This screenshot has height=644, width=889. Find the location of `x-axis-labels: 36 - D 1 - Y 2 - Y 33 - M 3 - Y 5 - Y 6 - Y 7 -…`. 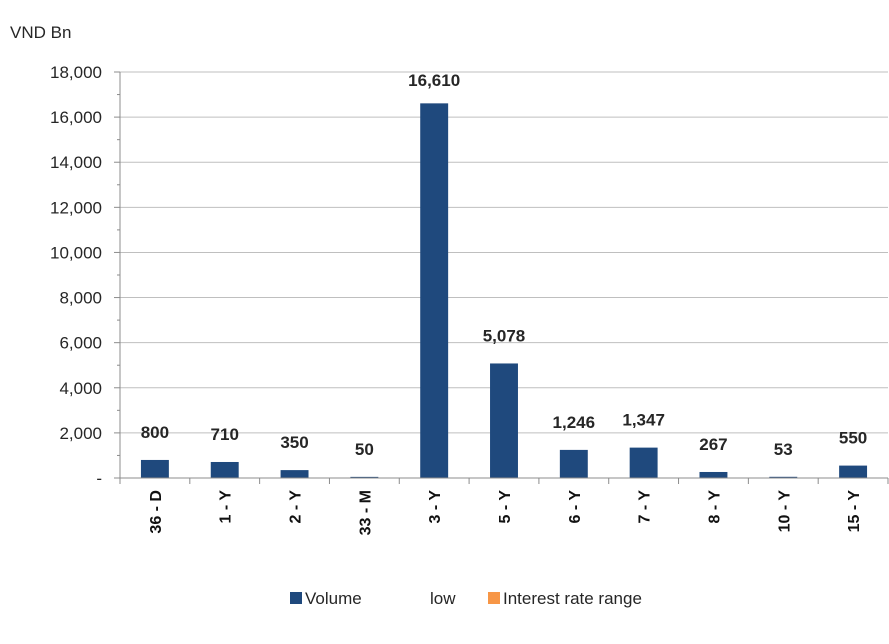

x-axis-labels: 36 - D 1 - Y 2 - Y 33 - M 3 - Y 5 - Y 6 - Y 7 -… is located at coordinates (505, 513).